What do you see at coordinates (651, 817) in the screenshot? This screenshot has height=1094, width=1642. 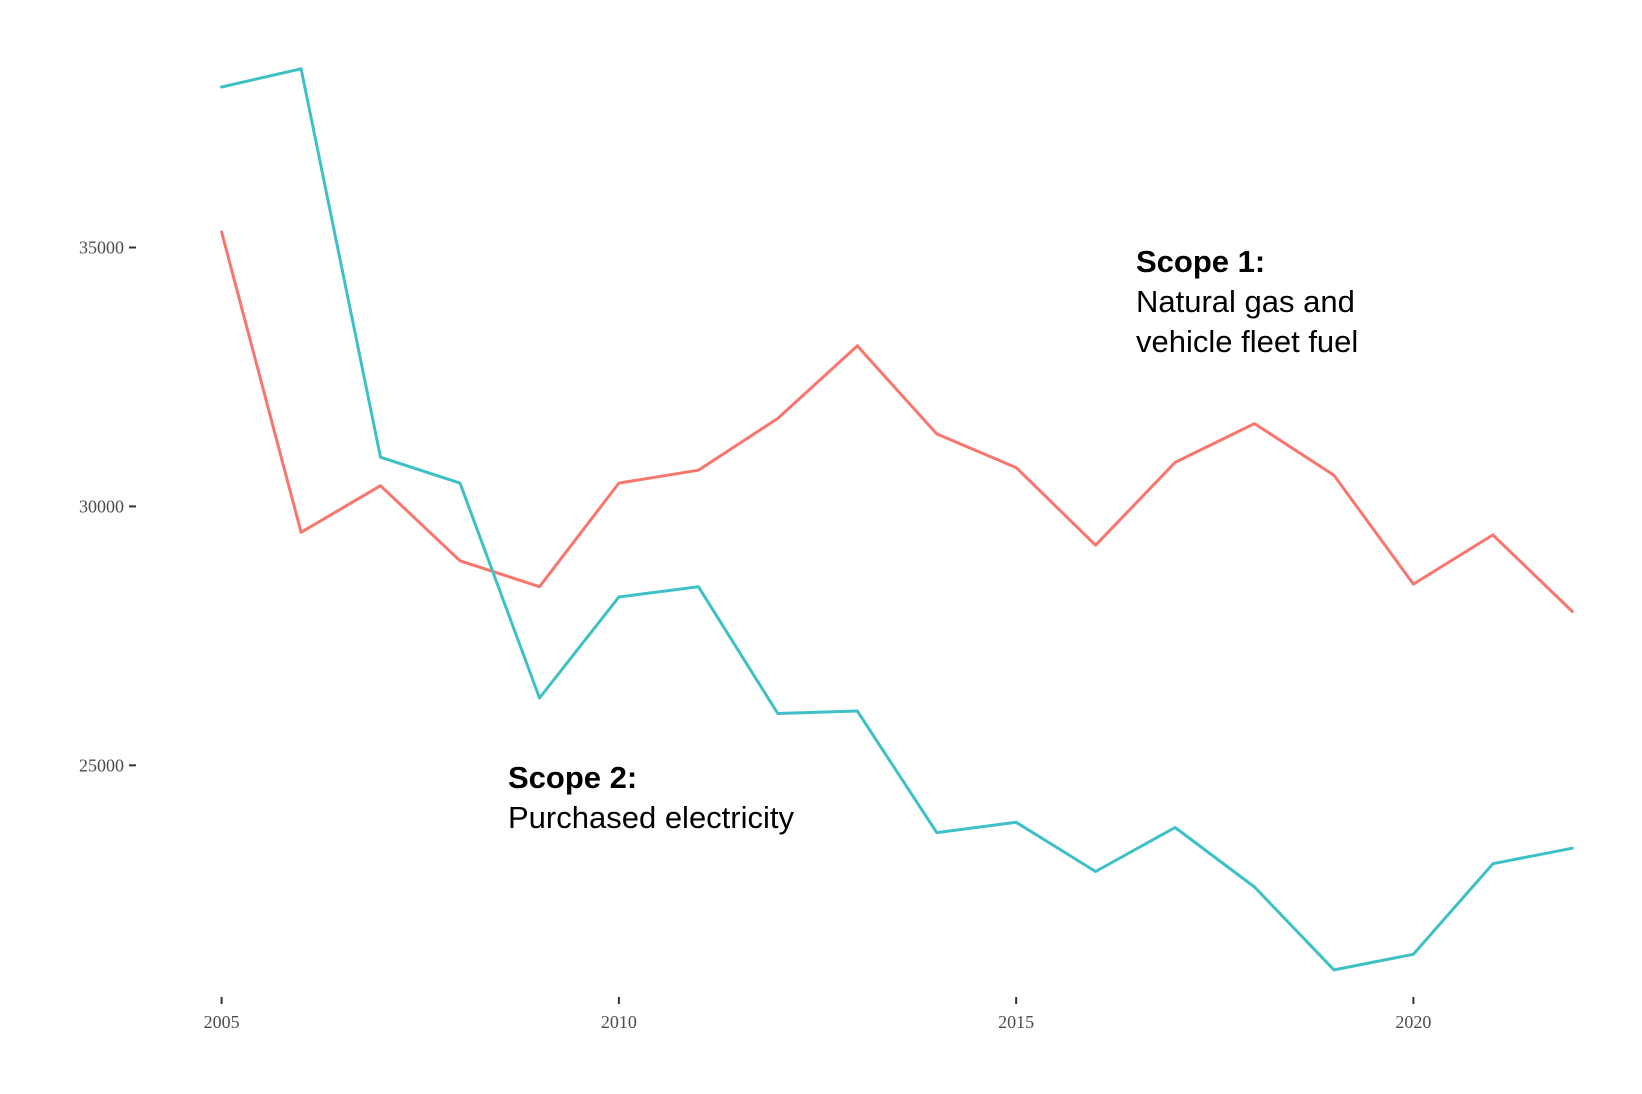 I see `scope2-annotation-line1: Purchased electricity` at bounding box center [651, 817].